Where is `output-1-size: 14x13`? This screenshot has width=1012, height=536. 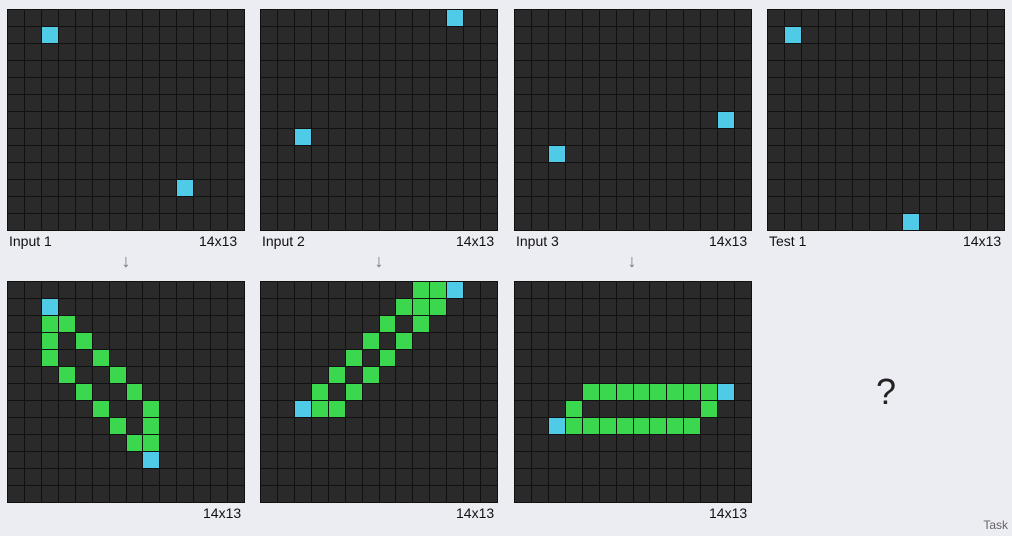 output-1-size: 14x13 is located at coordinates (222, 513).